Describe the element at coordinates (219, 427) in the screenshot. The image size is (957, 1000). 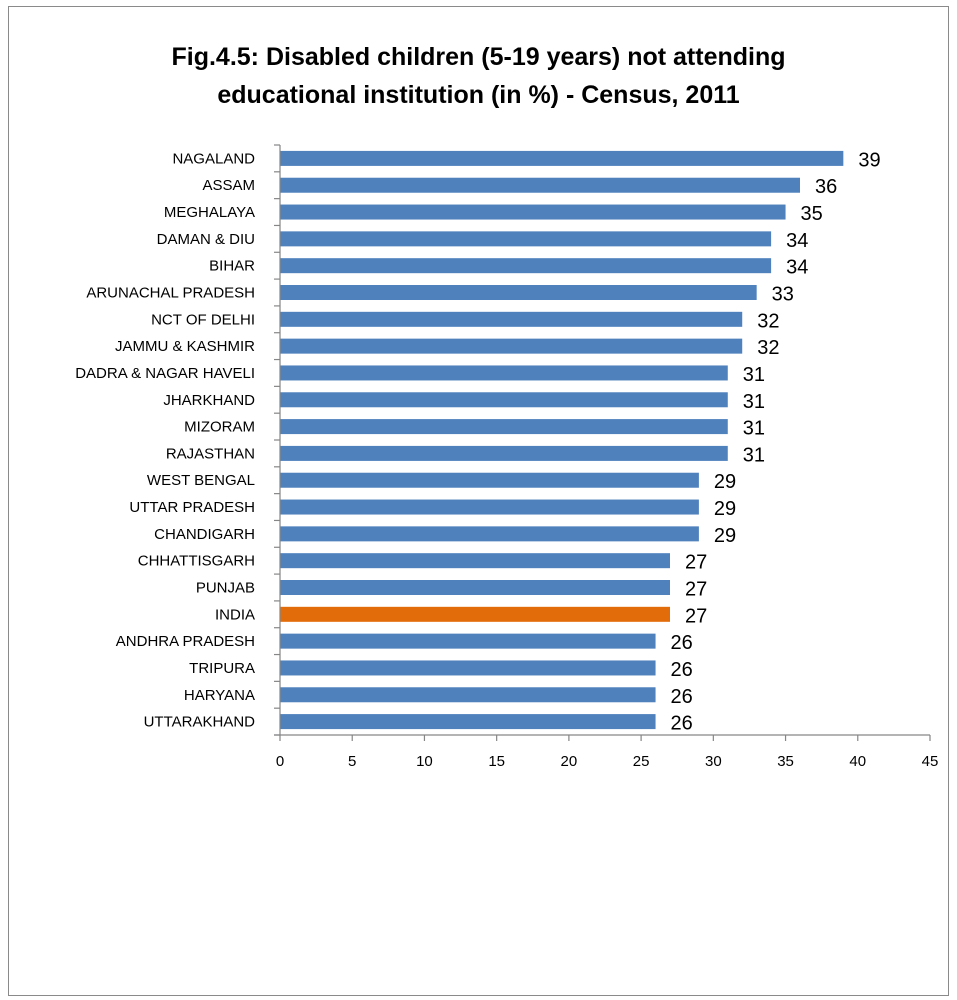
I see `category-label: MIZORAM` at that location.